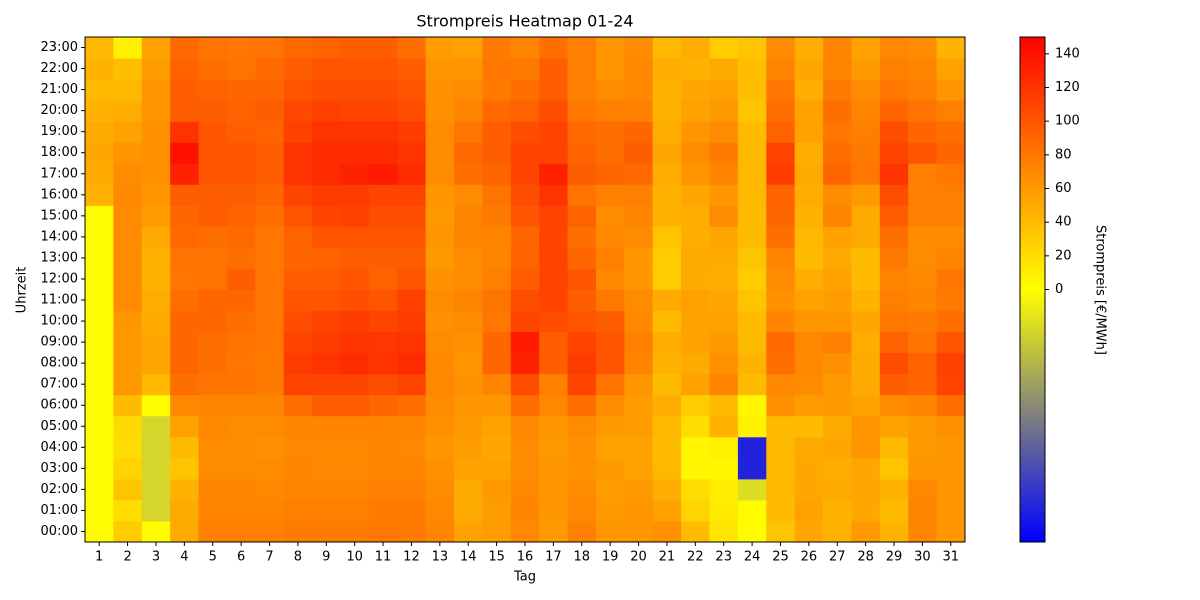 This screenshot has width=1200, height=600. I want to click on colorbar-tick-label: 120, so click(1067, 87).